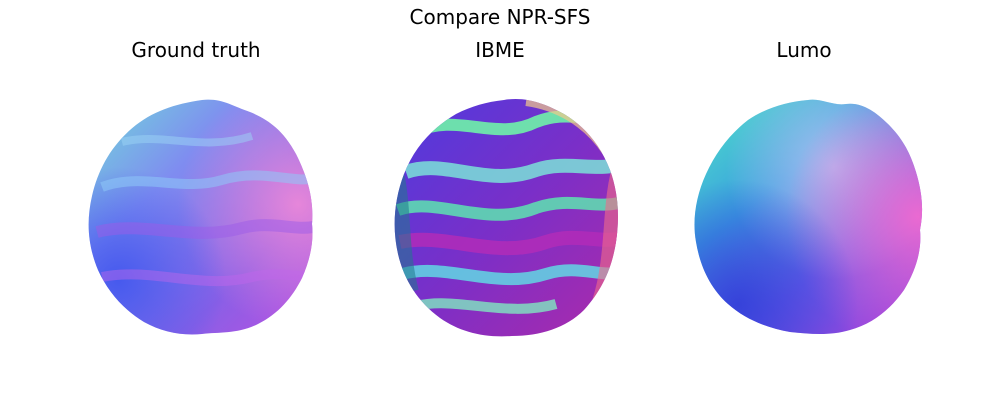 The height and width of the screenshot is (400, 1000). Describe the element at coordinates (500, 50) in the screenshot. I see `panel-title-ibme: IBME` at that location.